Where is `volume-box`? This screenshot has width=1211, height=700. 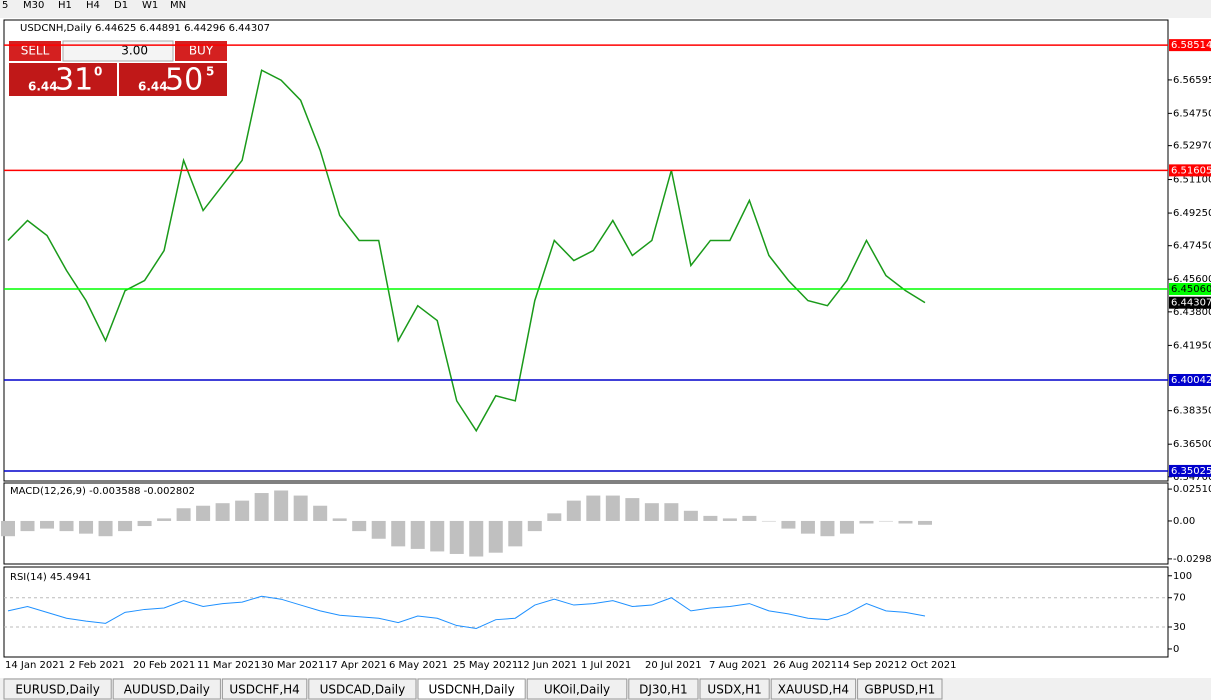
volume-box is located at coordinates (118, 51).